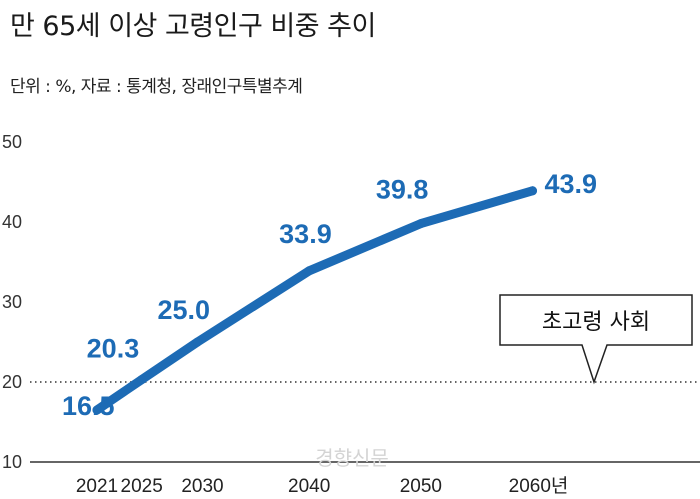 The height and width of the screenshot is (499, 700). I want to click on x-axis: 2021 2025 2030 2040 2050 2060년, so click(322, 486).